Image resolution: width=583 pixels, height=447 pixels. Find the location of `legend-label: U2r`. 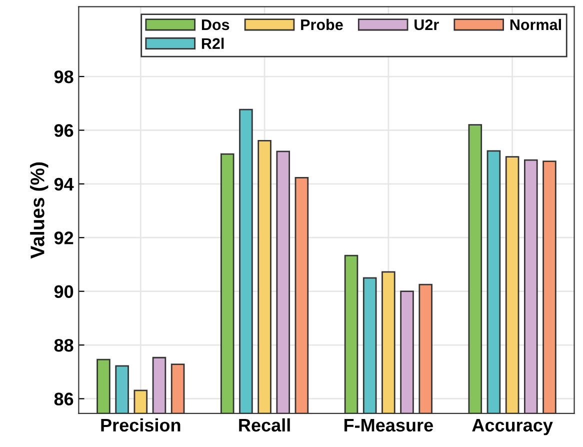

legend-label: U2r is located at coordinates (426, 24).